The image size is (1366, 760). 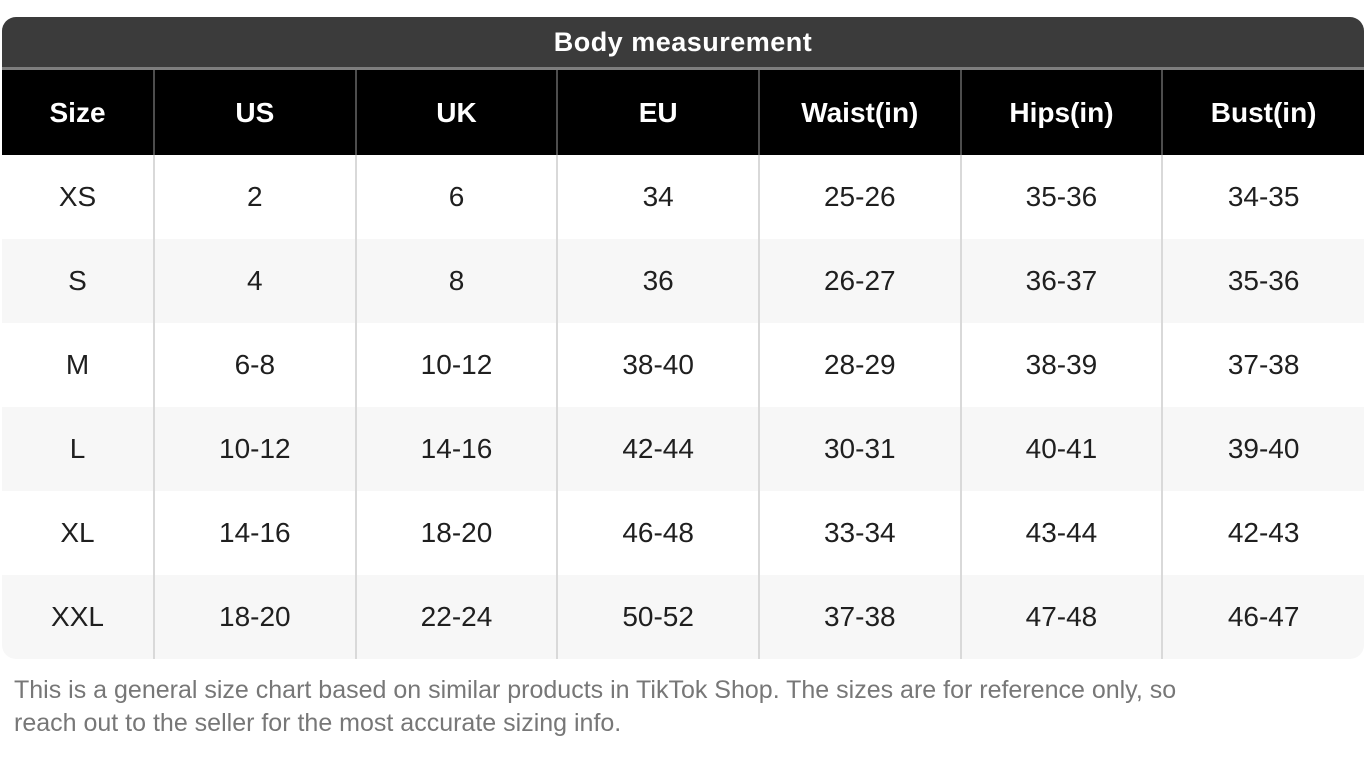 I want to click on table-row-m: M 6-8 10-12 38-40 28-29 38-39 37-38, so click(x=683, y=365).